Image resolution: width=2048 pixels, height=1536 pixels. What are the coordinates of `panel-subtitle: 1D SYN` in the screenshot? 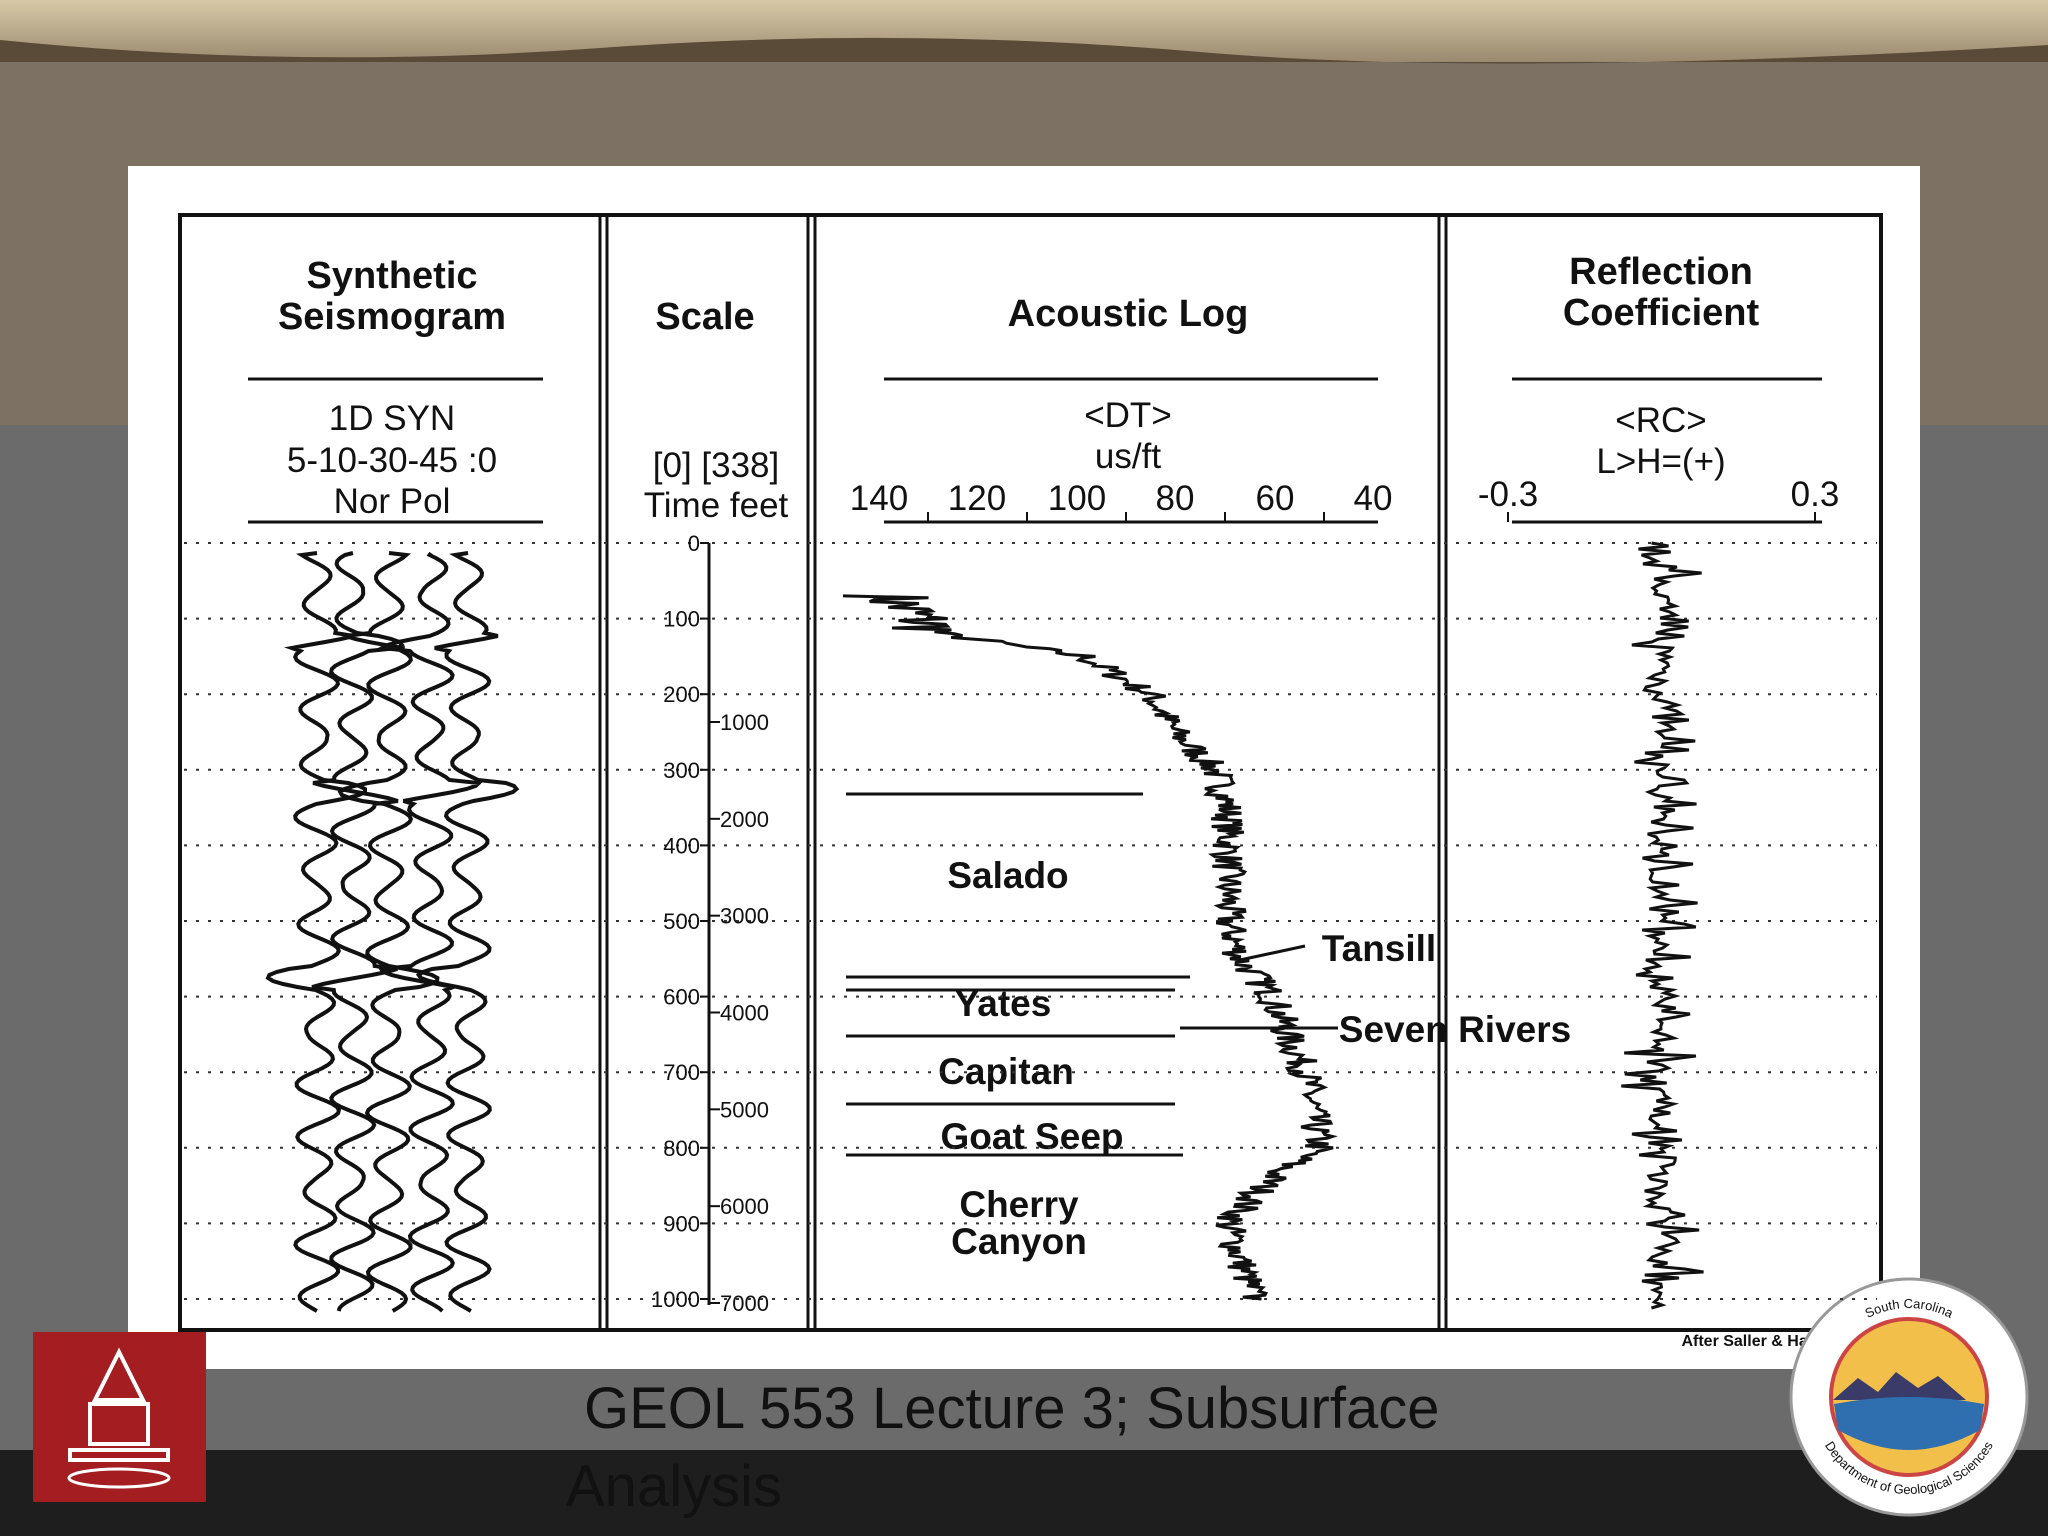 It's located at (392, 418).